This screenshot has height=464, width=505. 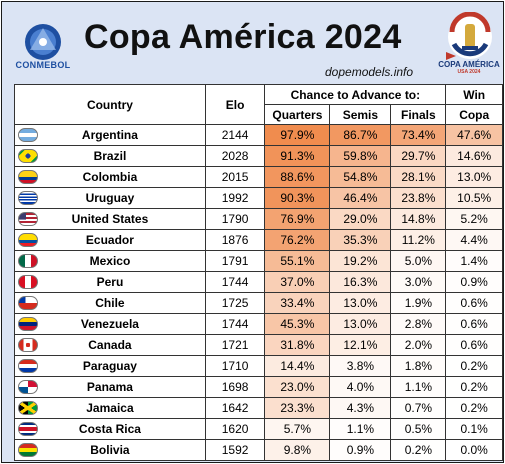 I want to click on country-cell: Bolivia, so click(x=110, y=450).